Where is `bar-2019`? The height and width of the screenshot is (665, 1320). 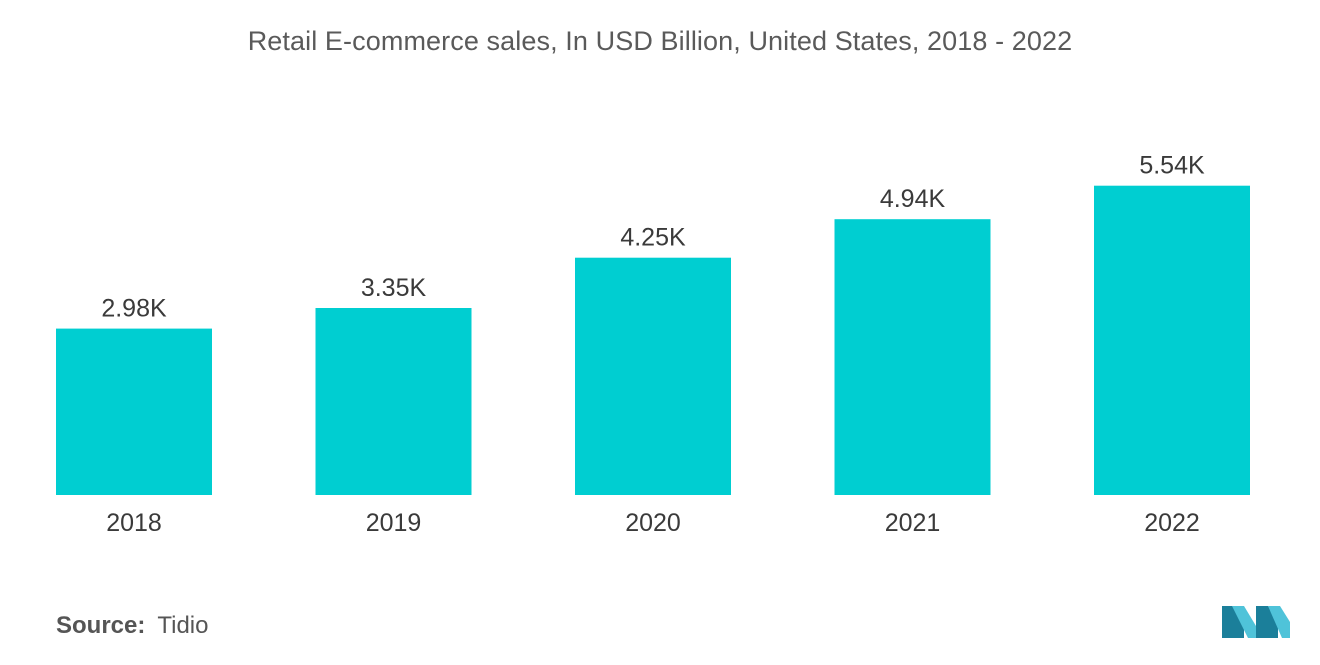
bar-2019 is located at coordinates (393, 401).